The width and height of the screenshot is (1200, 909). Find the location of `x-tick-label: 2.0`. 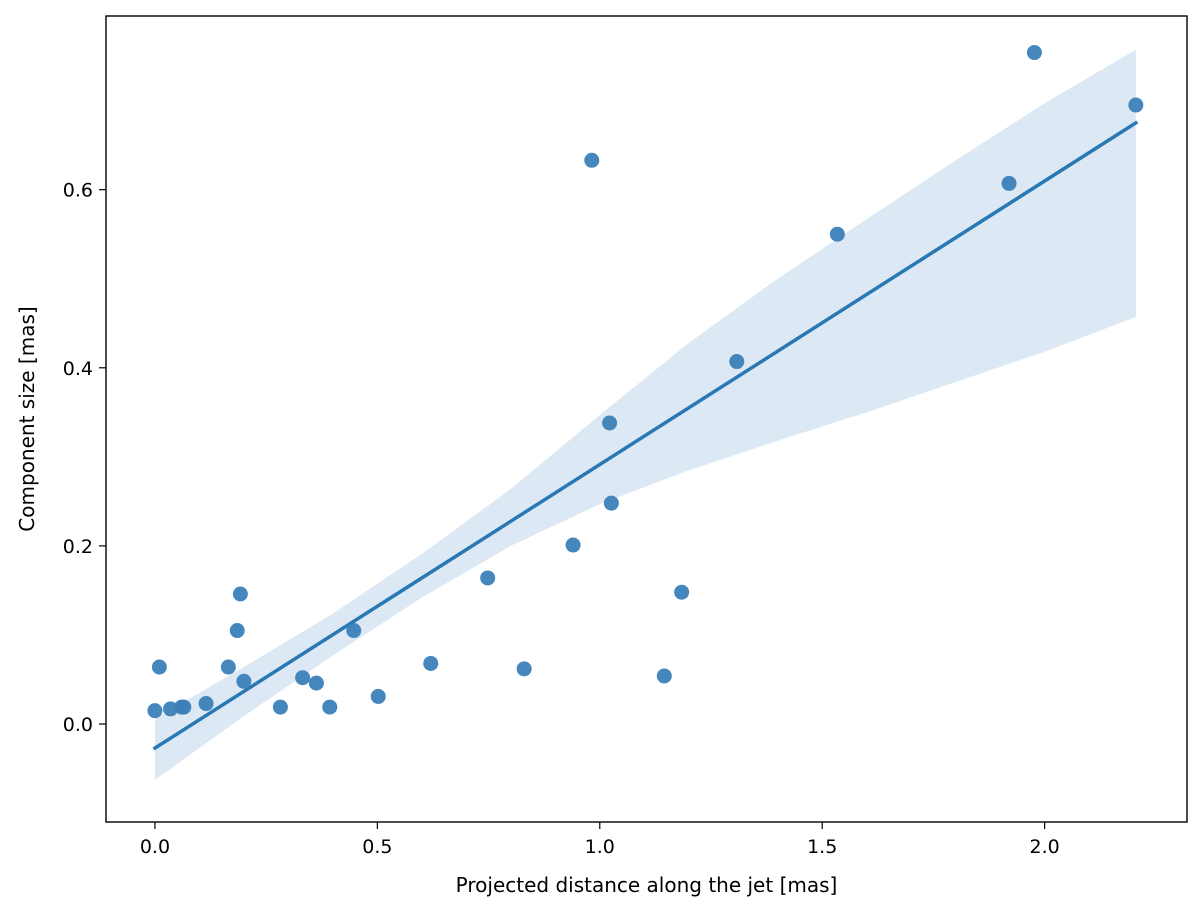

x-tick-label: 2.0 is located at coordinates (1045, 847).